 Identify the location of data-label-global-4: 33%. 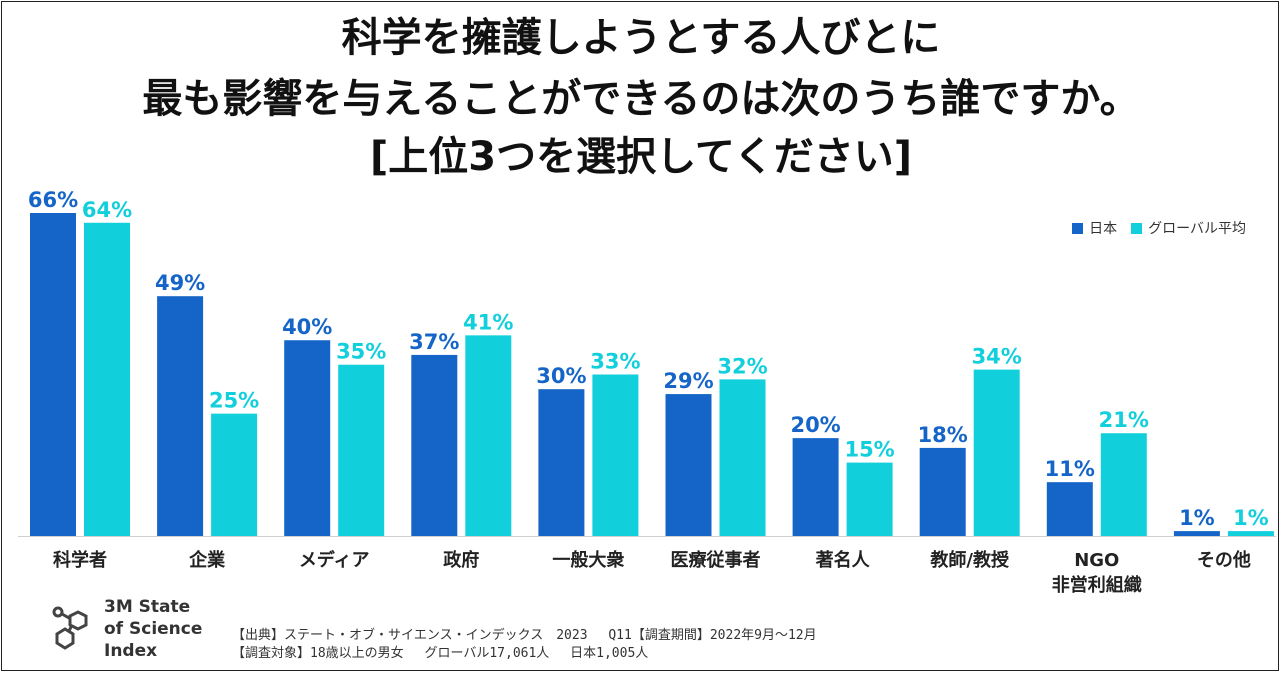
(615, 362).